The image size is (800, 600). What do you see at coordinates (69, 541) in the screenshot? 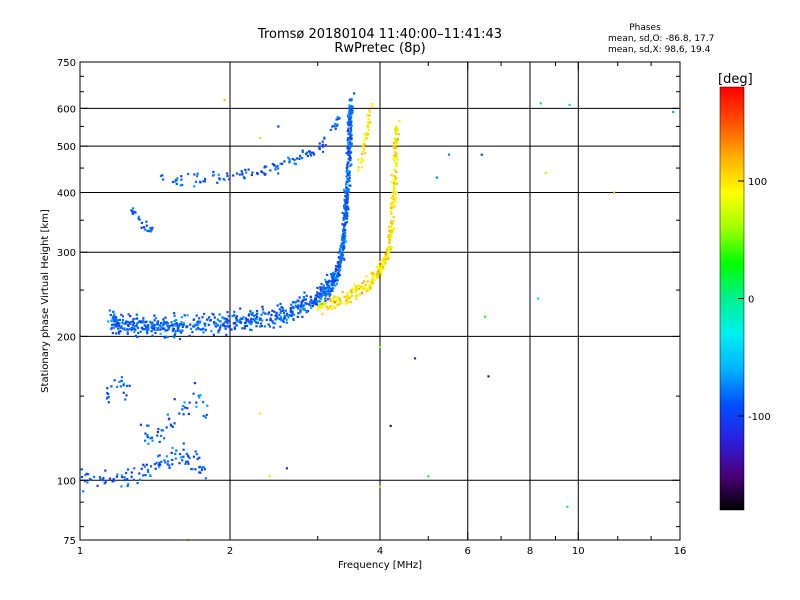
I see `y-tick-label: 75` at bounding box center [69, 541].